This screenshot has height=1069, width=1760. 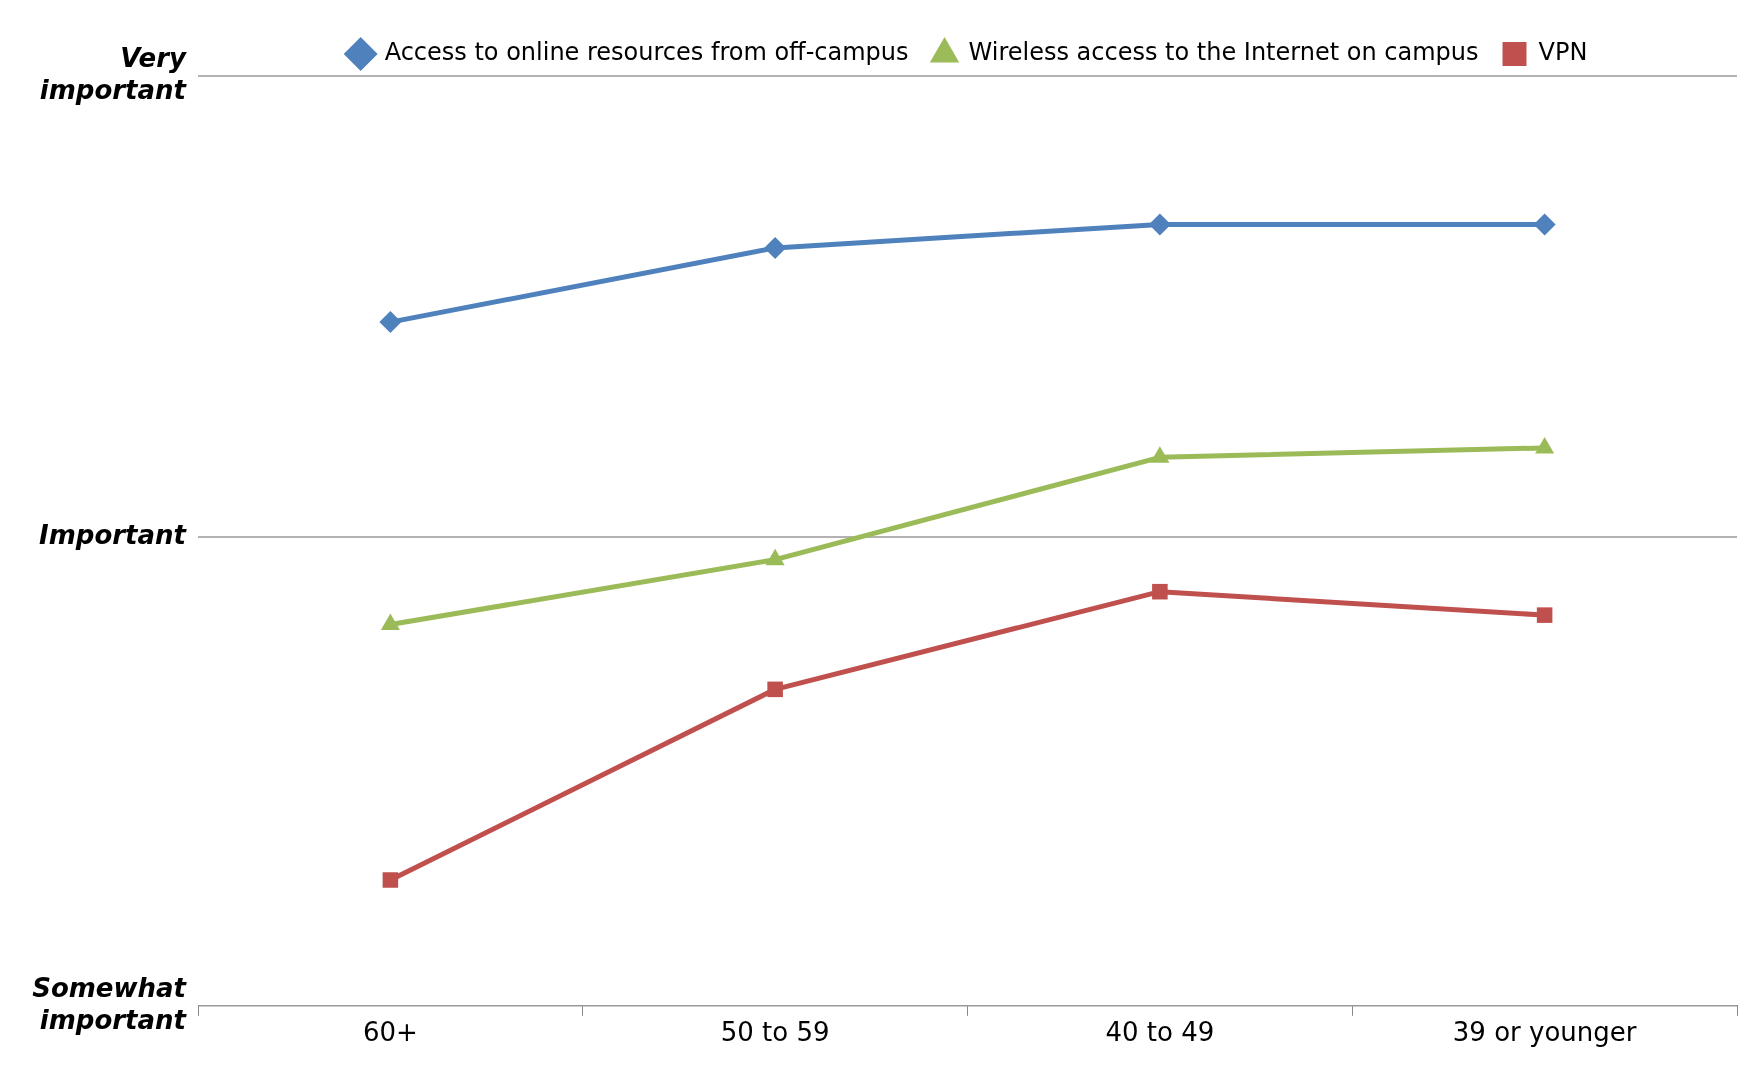 What do you see at coordinates (113, 73) in the screenshot?
I see `ref-line-label: Very important` at bounding box center [113, 73].